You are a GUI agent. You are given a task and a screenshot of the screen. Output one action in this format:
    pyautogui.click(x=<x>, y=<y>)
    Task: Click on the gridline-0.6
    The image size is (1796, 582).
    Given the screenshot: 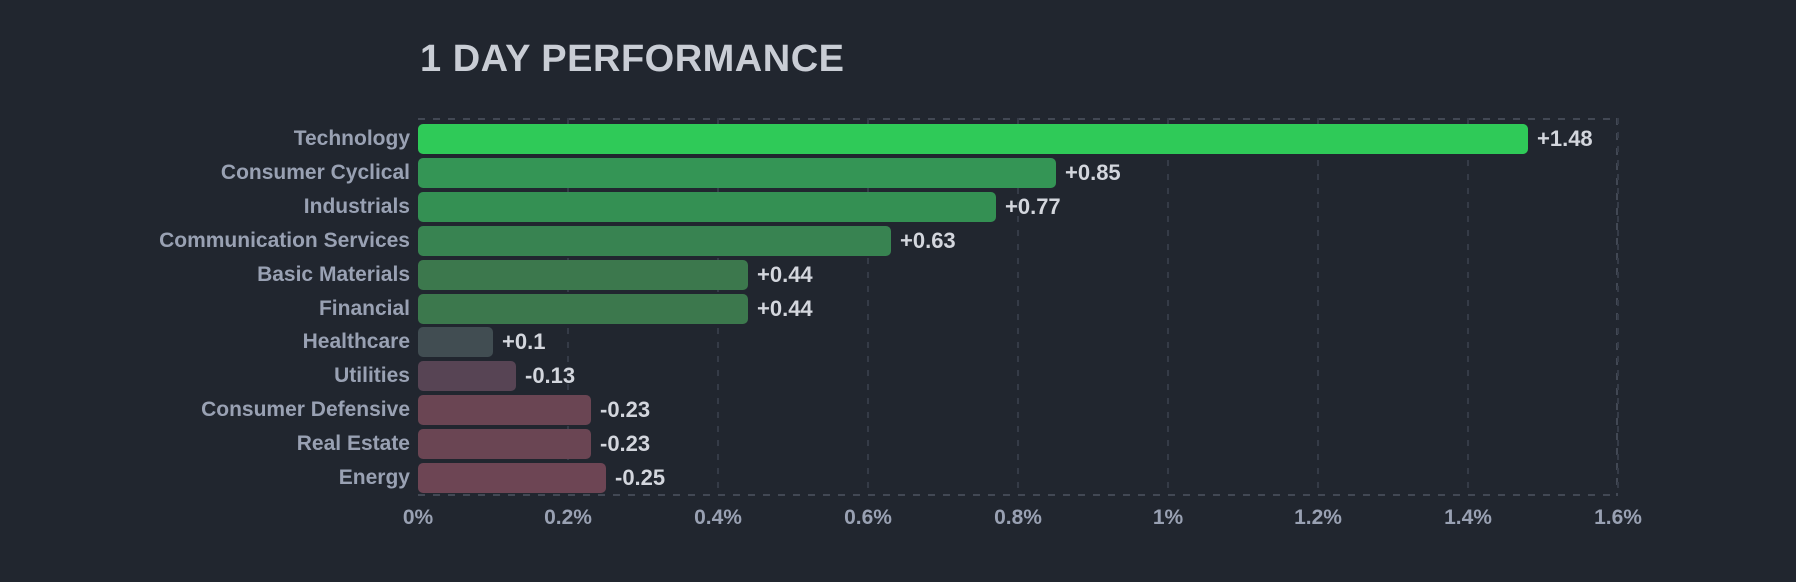 What is the action you would take?
    pyautogui.click(x=868, y=307)
    